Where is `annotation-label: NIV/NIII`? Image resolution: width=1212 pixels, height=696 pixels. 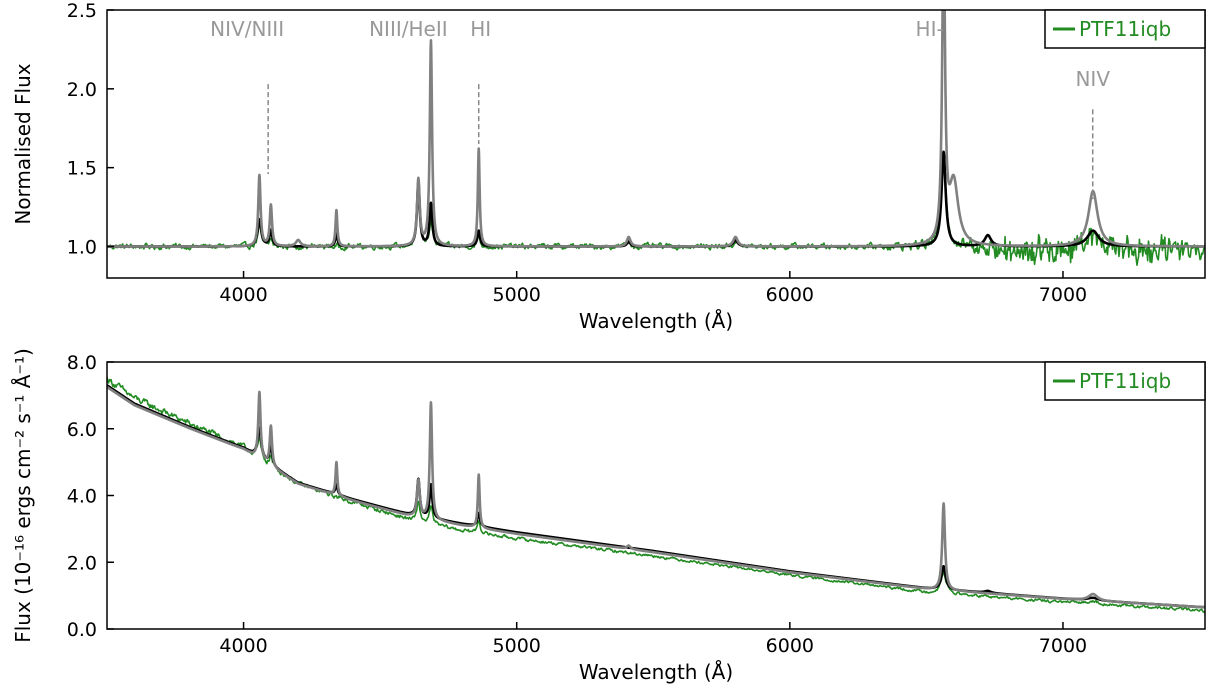
annotation-label: NIV/NIII is located at coordinates (247, 29).